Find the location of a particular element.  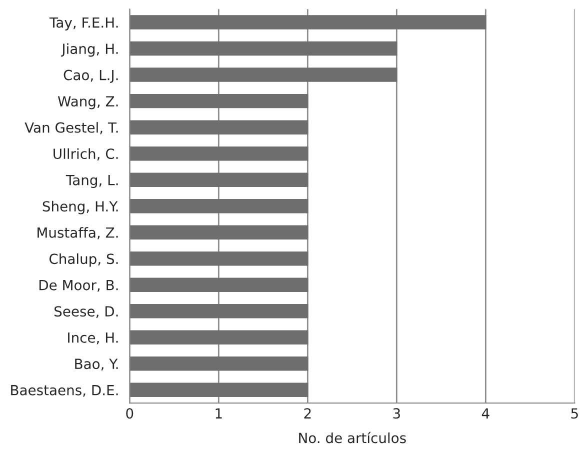

y-tick-label: Bao, Y. is located at coordinates (96, 364).